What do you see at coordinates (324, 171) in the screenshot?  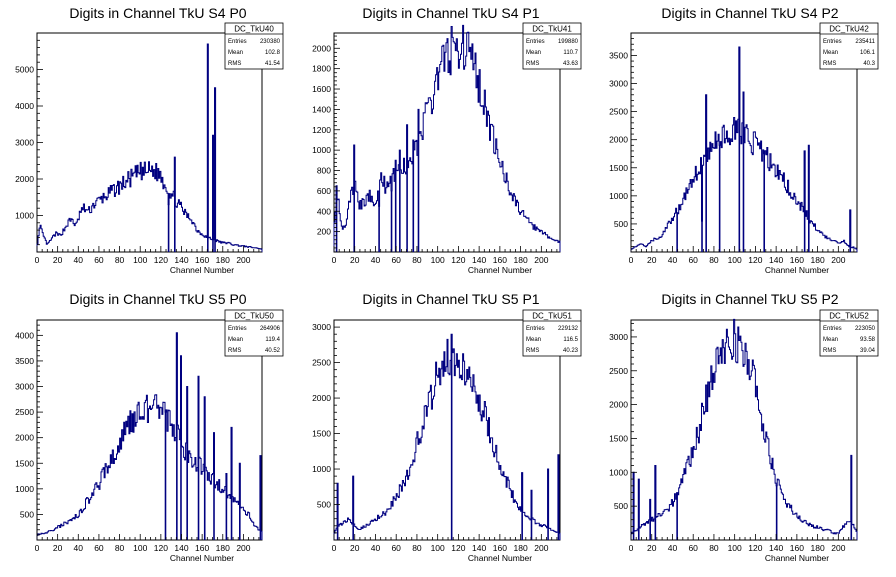 I see `y-tick-label: 800` at bounding box center [324, 171].